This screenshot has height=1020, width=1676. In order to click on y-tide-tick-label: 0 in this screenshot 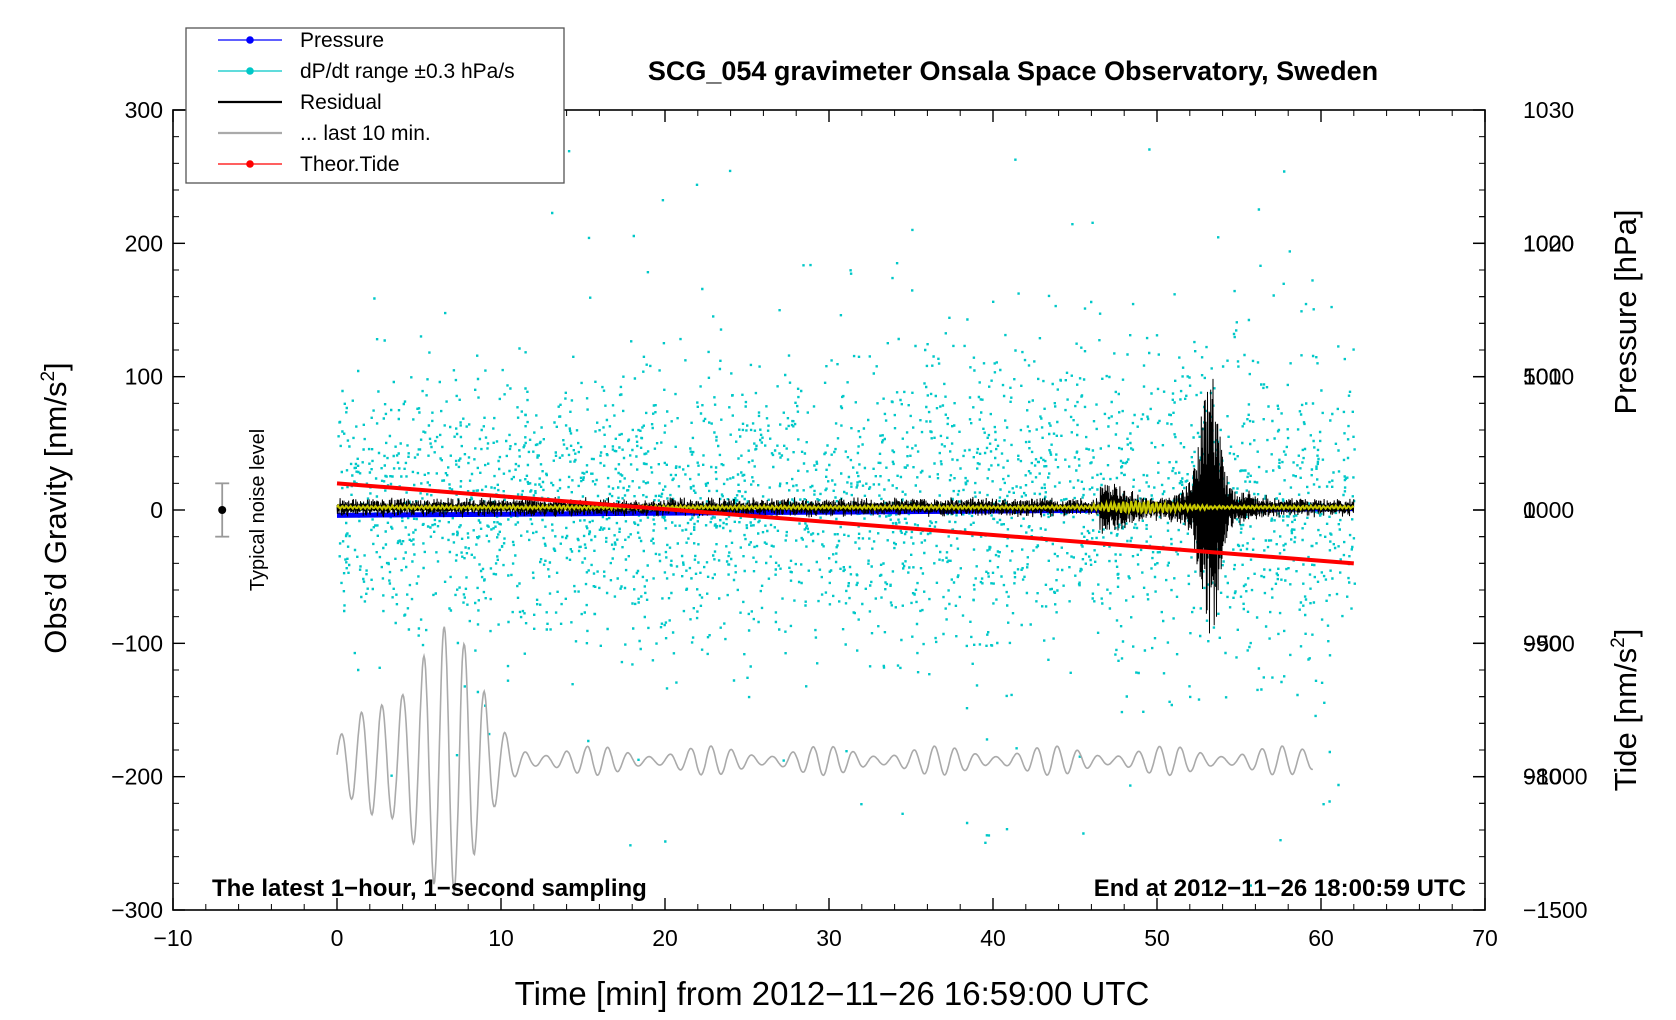, I will do `click(1529, 510)`.